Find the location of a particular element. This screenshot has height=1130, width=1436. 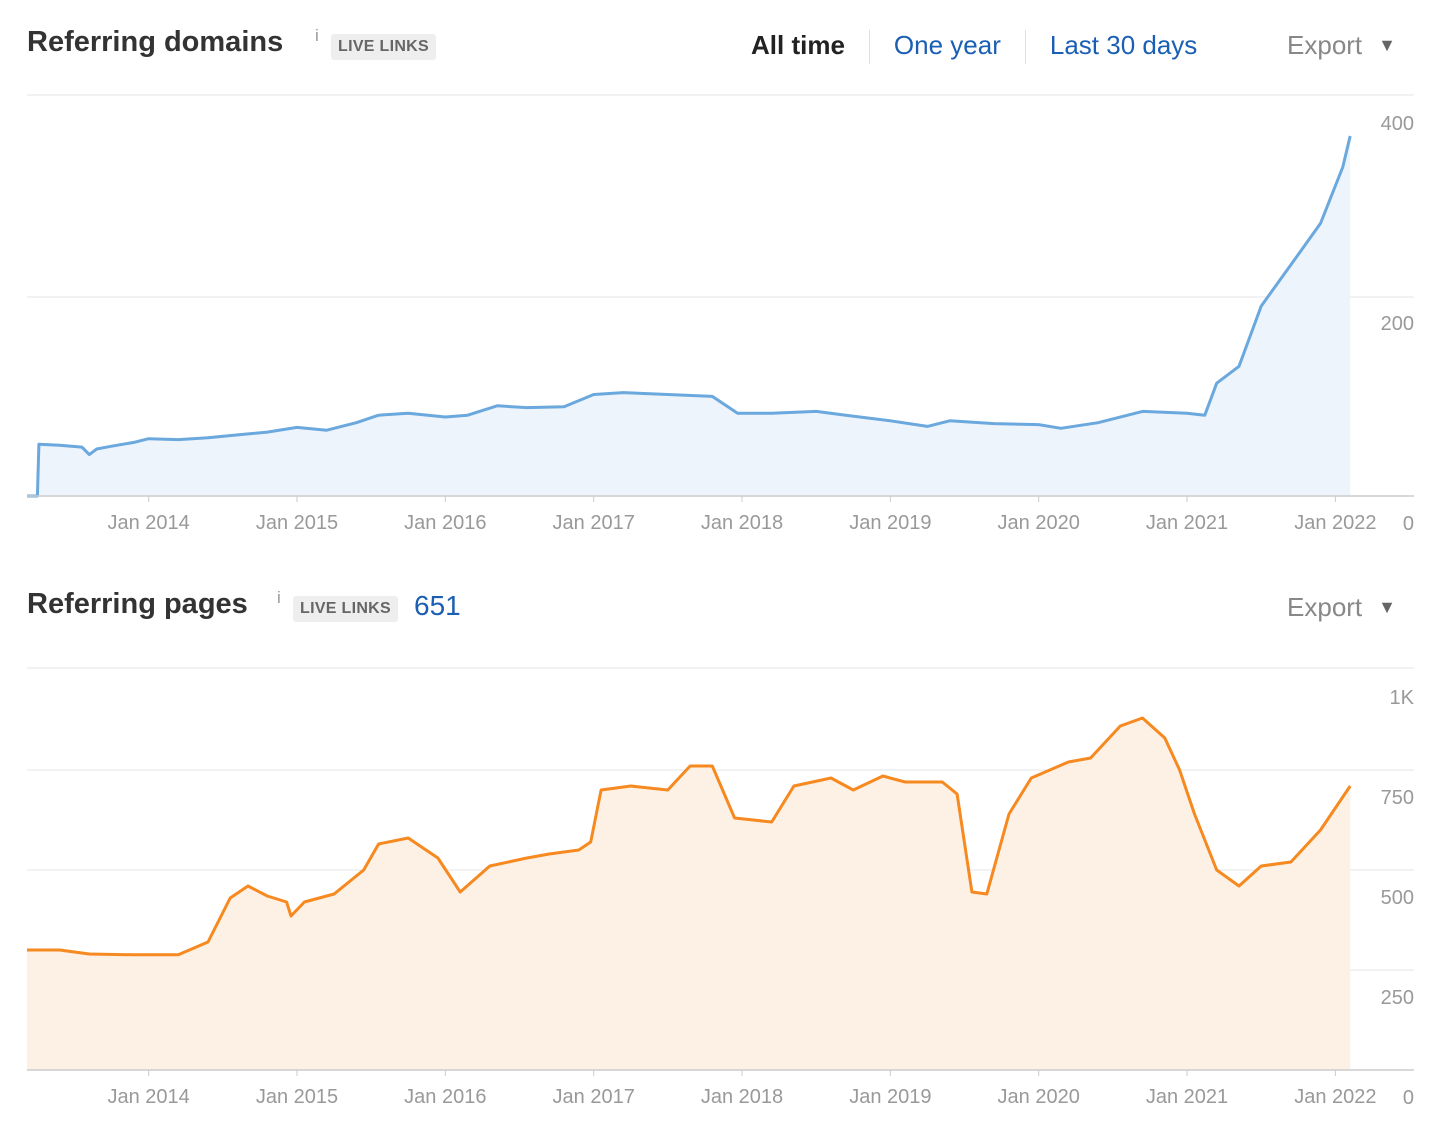

y-tick-label: 400 is located at coordinates (1397, 124).